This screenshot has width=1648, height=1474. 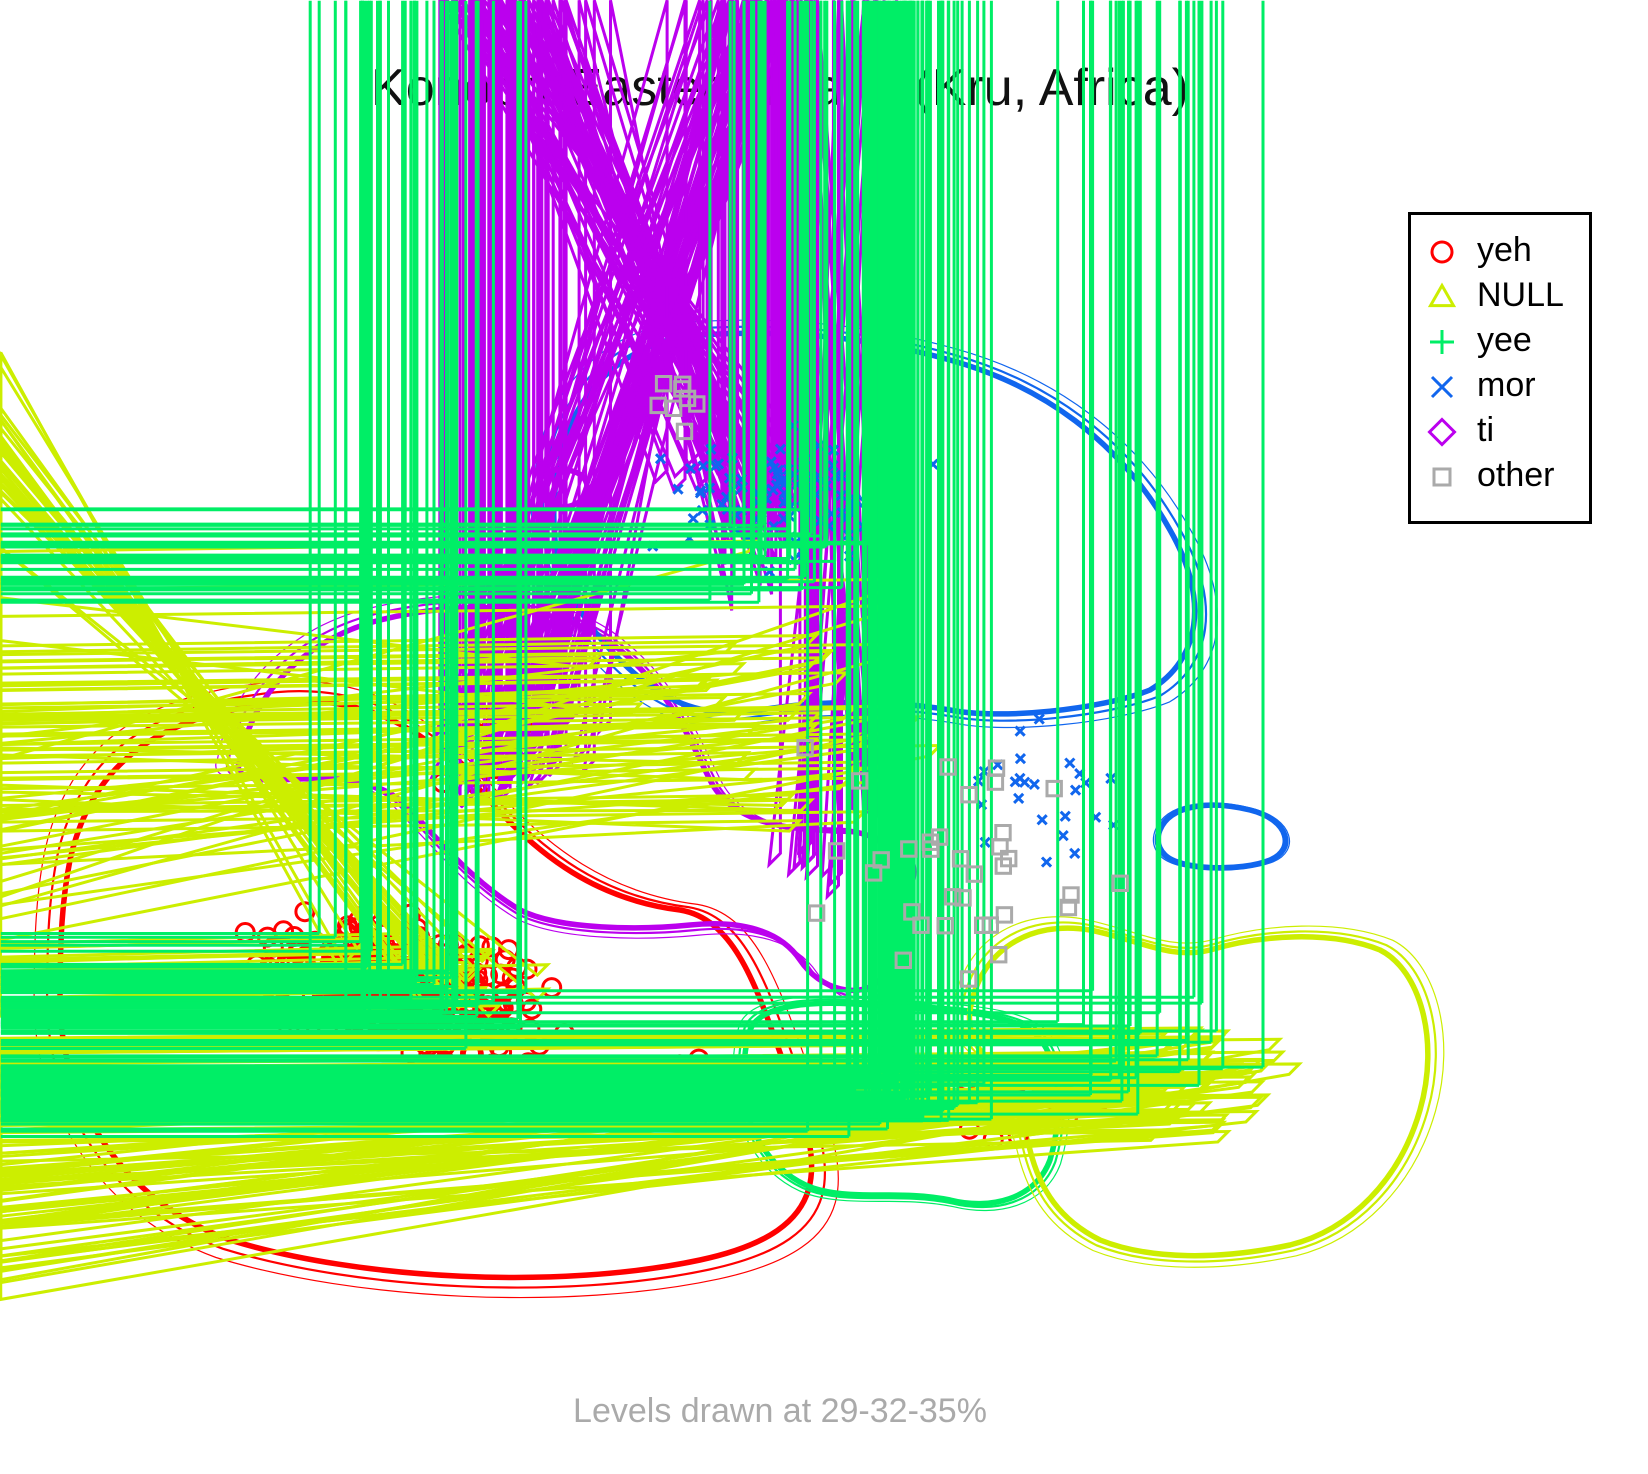 I want to click on legend-item-other: other, so click(x=1500, y=476).